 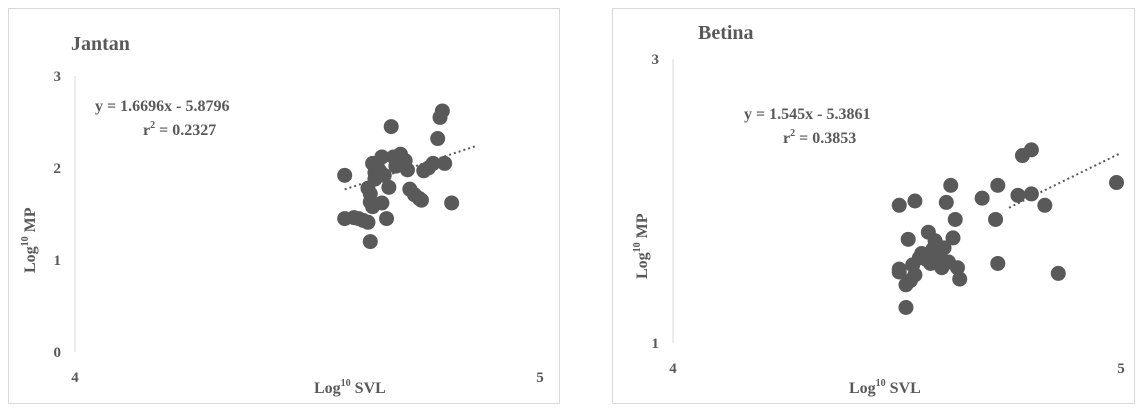 What do you see at coordinates (656, 202) in the screenshot?
I see `y-tick-labels: 13` at bounding box center [656, 202].